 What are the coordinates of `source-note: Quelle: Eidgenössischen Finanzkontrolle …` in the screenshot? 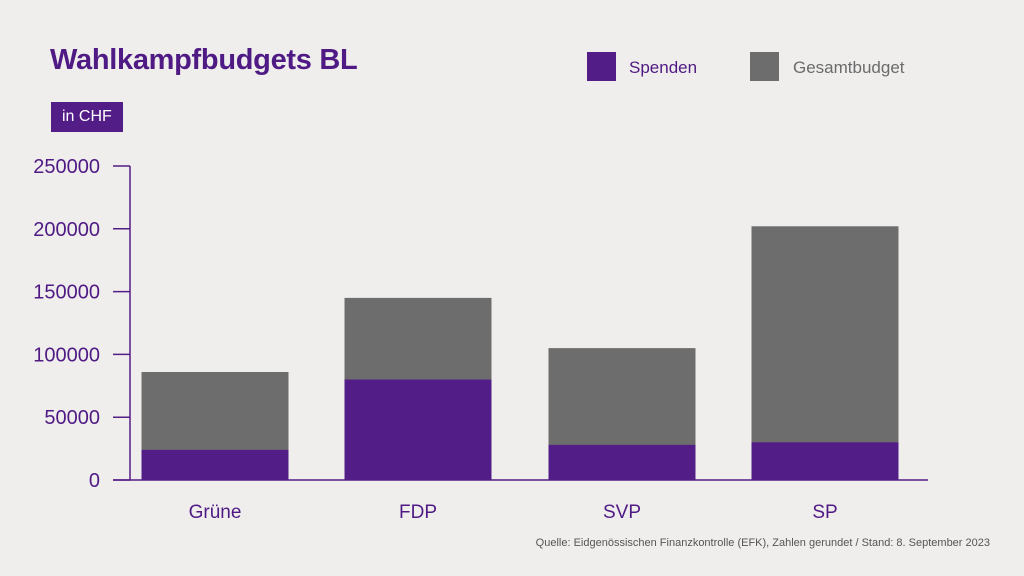 It's located at (762, 543).